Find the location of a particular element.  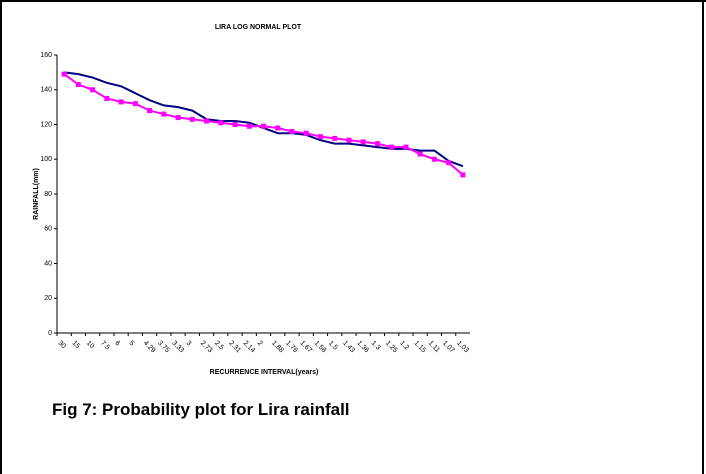

x-tick-label: 2 is located at coordinates (260, 344).